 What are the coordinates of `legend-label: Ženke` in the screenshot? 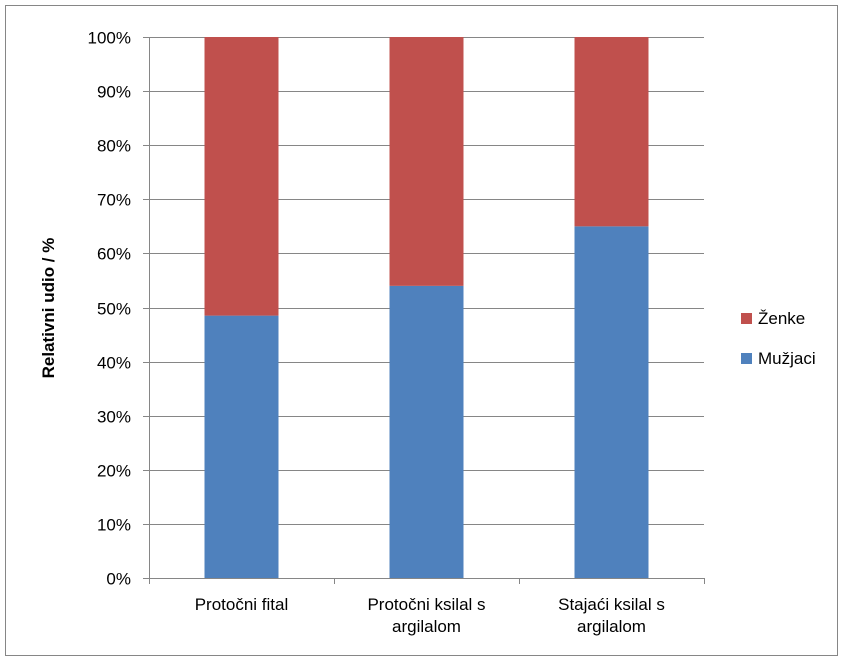 It's located at (781, 318).